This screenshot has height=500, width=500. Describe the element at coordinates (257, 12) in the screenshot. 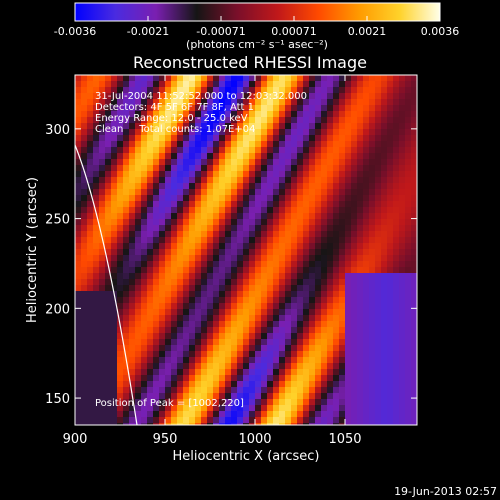

I see `colorbar` at that location.